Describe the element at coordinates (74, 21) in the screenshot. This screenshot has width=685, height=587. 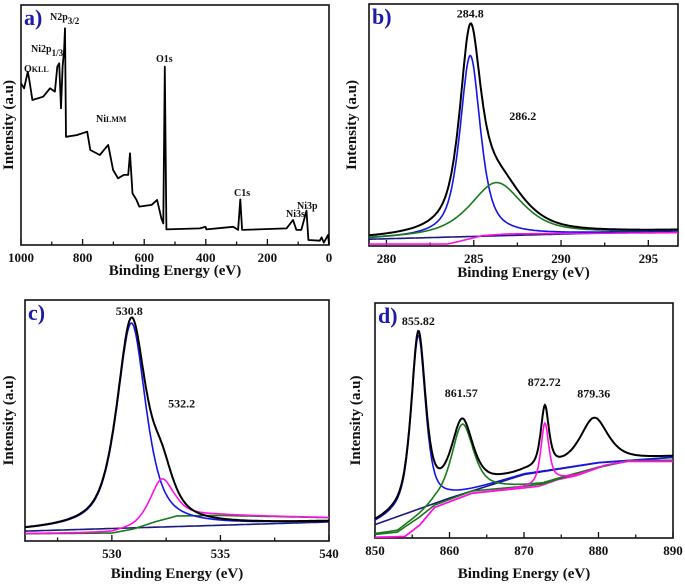
I see `annotation-subscript: 3/2` at that location.